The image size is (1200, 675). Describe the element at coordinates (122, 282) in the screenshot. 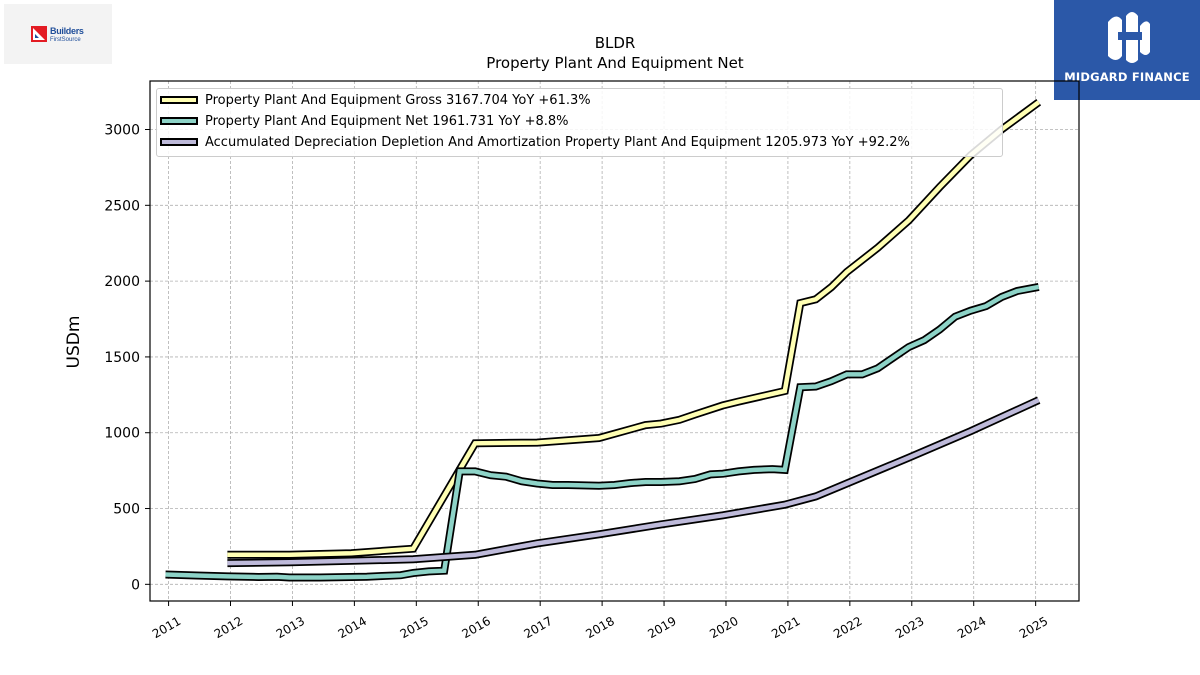

I see `y-tick-label: 2000` at that location.